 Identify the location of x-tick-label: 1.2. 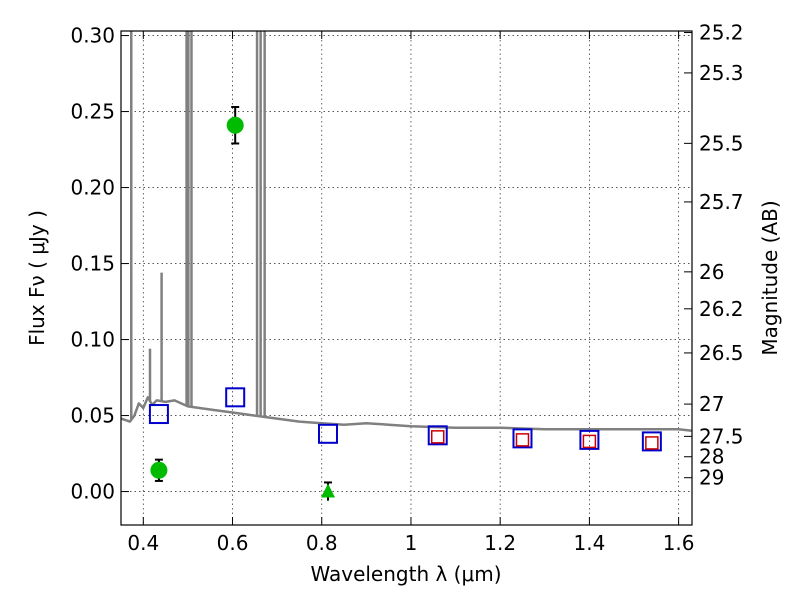
(500, 543).